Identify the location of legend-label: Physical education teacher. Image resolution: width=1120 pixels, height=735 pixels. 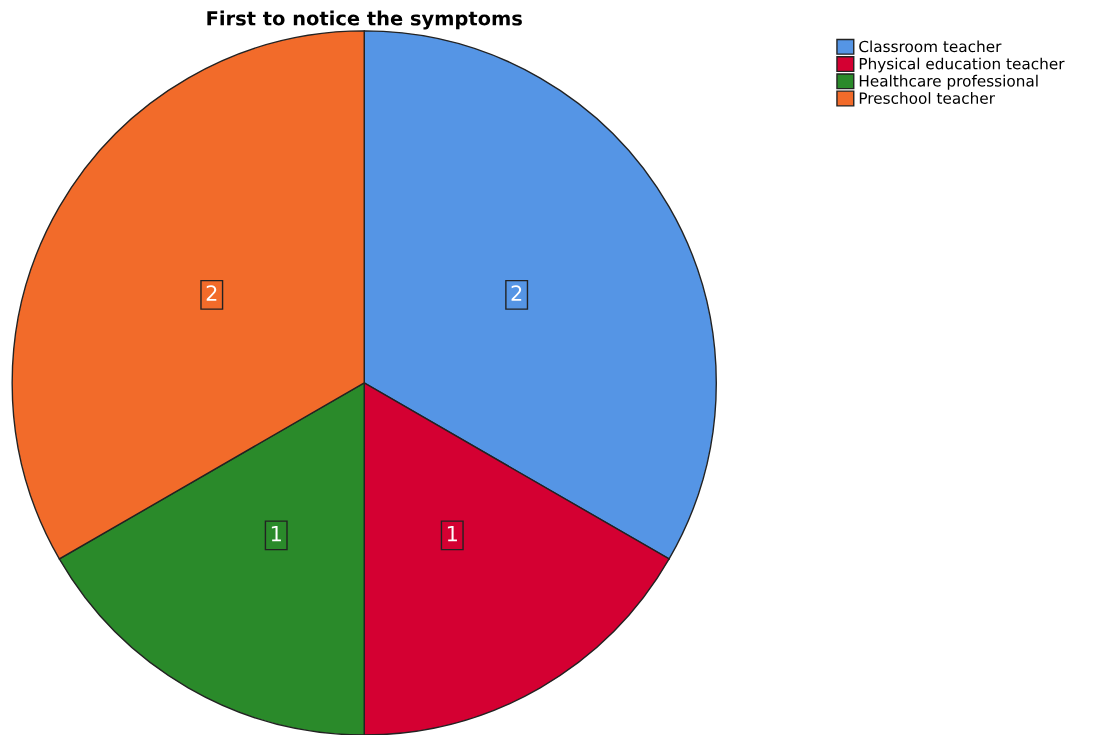
(962, 65).